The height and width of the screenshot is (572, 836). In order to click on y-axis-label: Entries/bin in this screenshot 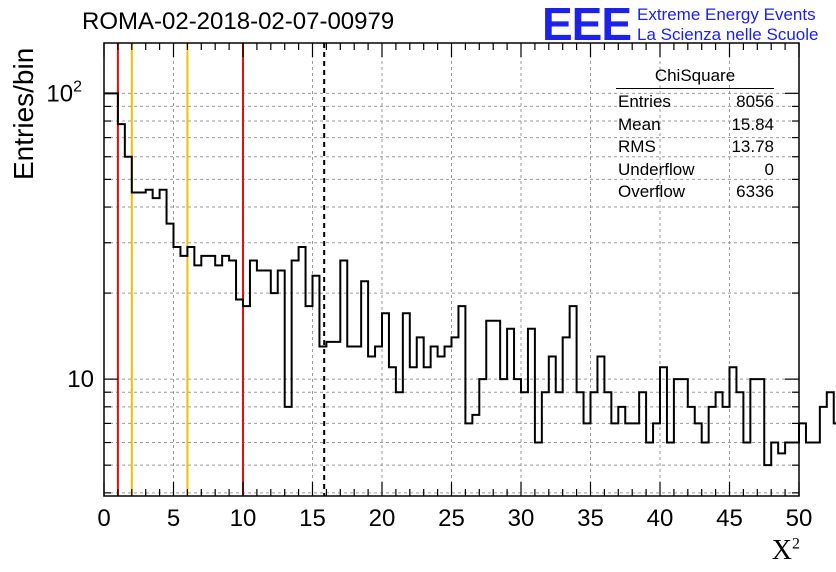, I will do `click(23, 113)`.